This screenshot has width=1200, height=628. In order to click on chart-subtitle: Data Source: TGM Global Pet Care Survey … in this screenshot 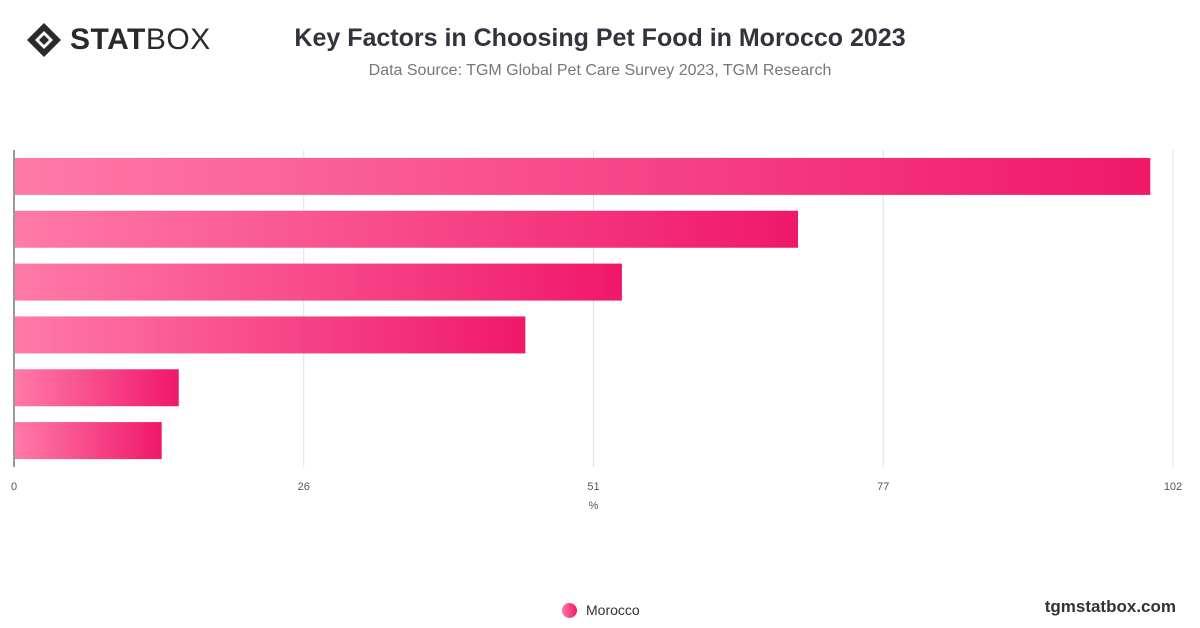, I will do `click(600, 70)`.